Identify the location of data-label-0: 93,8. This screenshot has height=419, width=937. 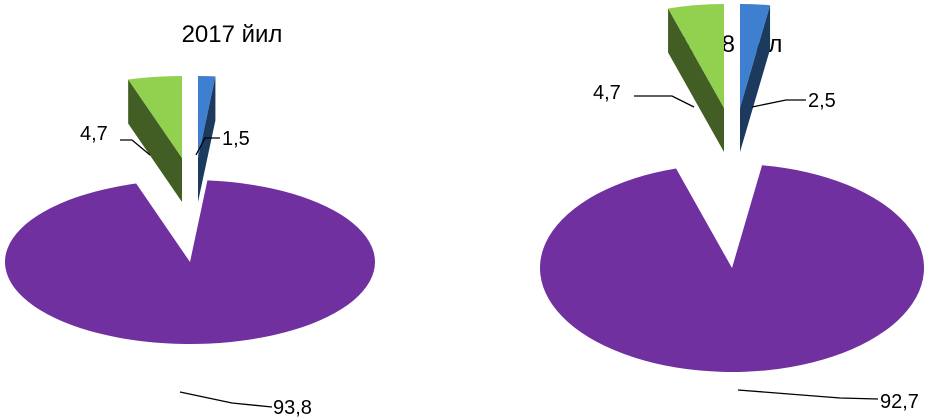
(292, 408).